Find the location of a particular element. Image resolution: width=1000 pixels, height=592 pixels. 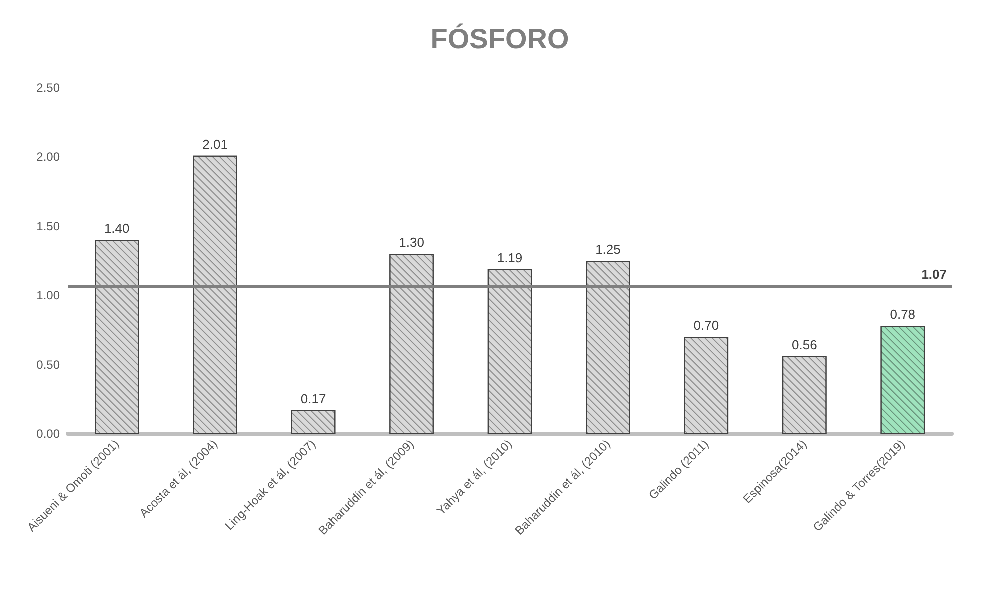

ref-line-label: 1.07 is located at coordinates (934, 274).